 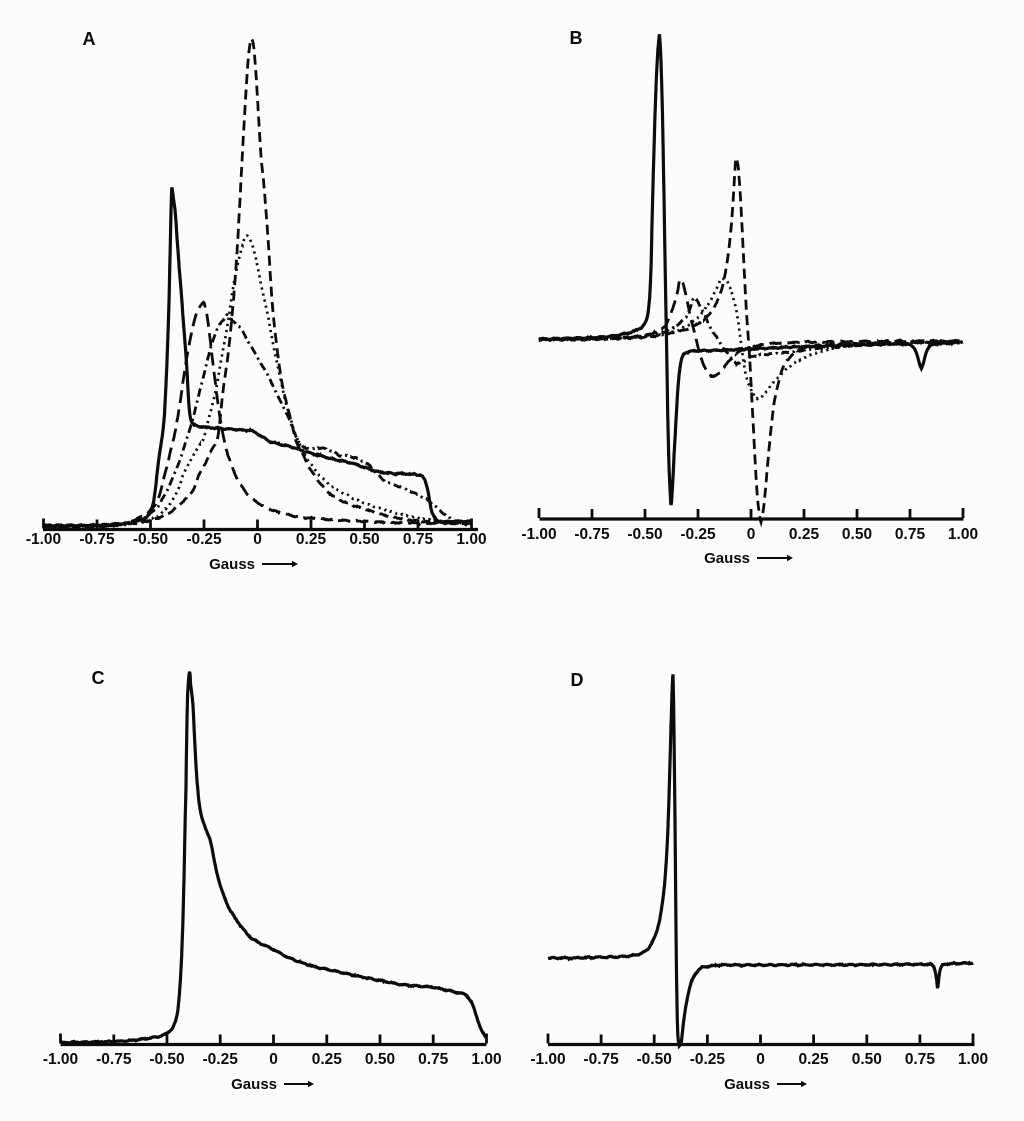 What do you see at coordinates (577, 680) in the screenshot?
I see `svg-text: D` at bounding box center [577, 680].